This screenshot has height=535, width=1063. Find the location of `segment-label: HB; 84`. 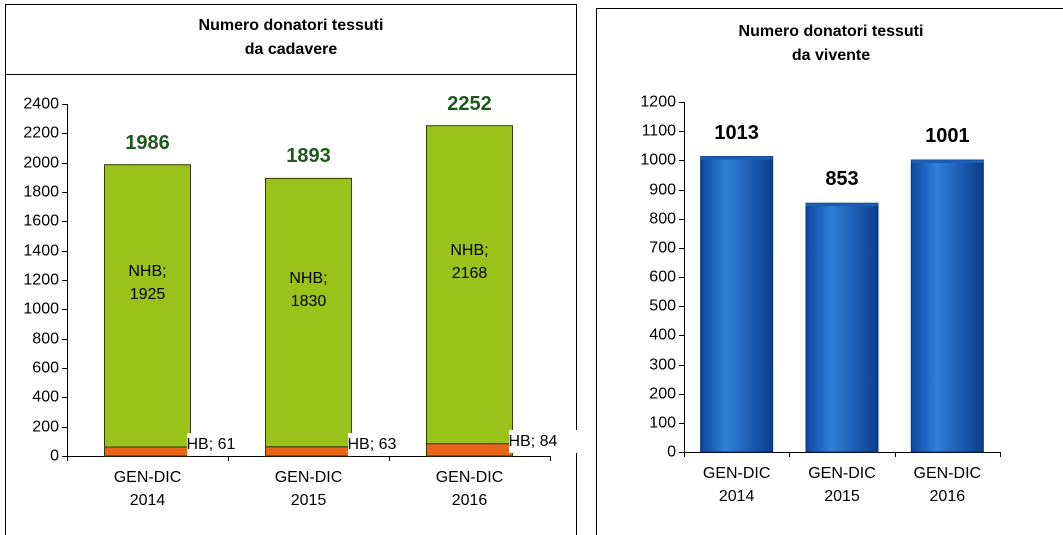

segment-label: HB; 84 is located at coordinates (543, 441).